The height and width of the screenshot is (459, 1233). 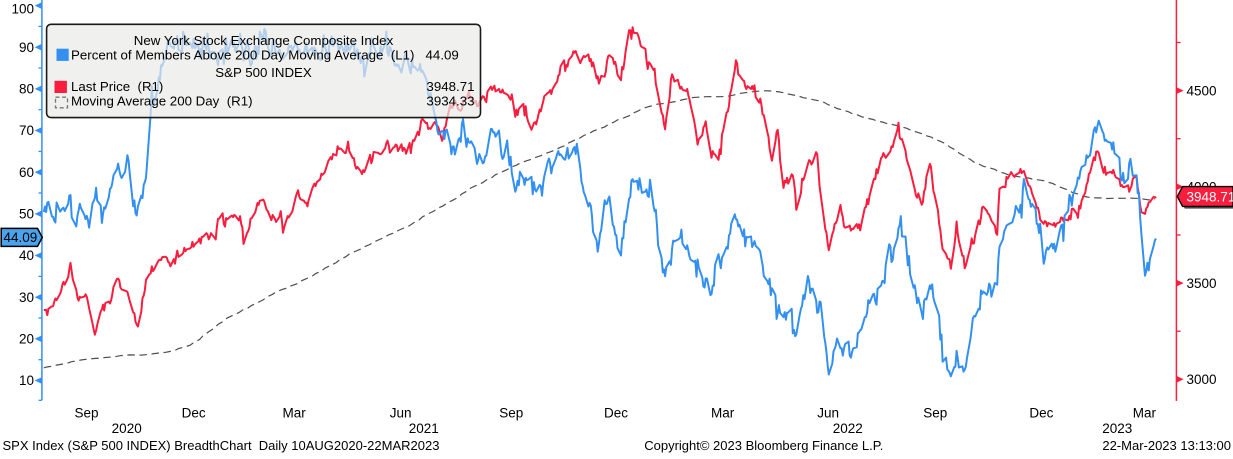 I want to click on svg-text: Moving Average 200 Day (R1), so click(x=162, y=100).